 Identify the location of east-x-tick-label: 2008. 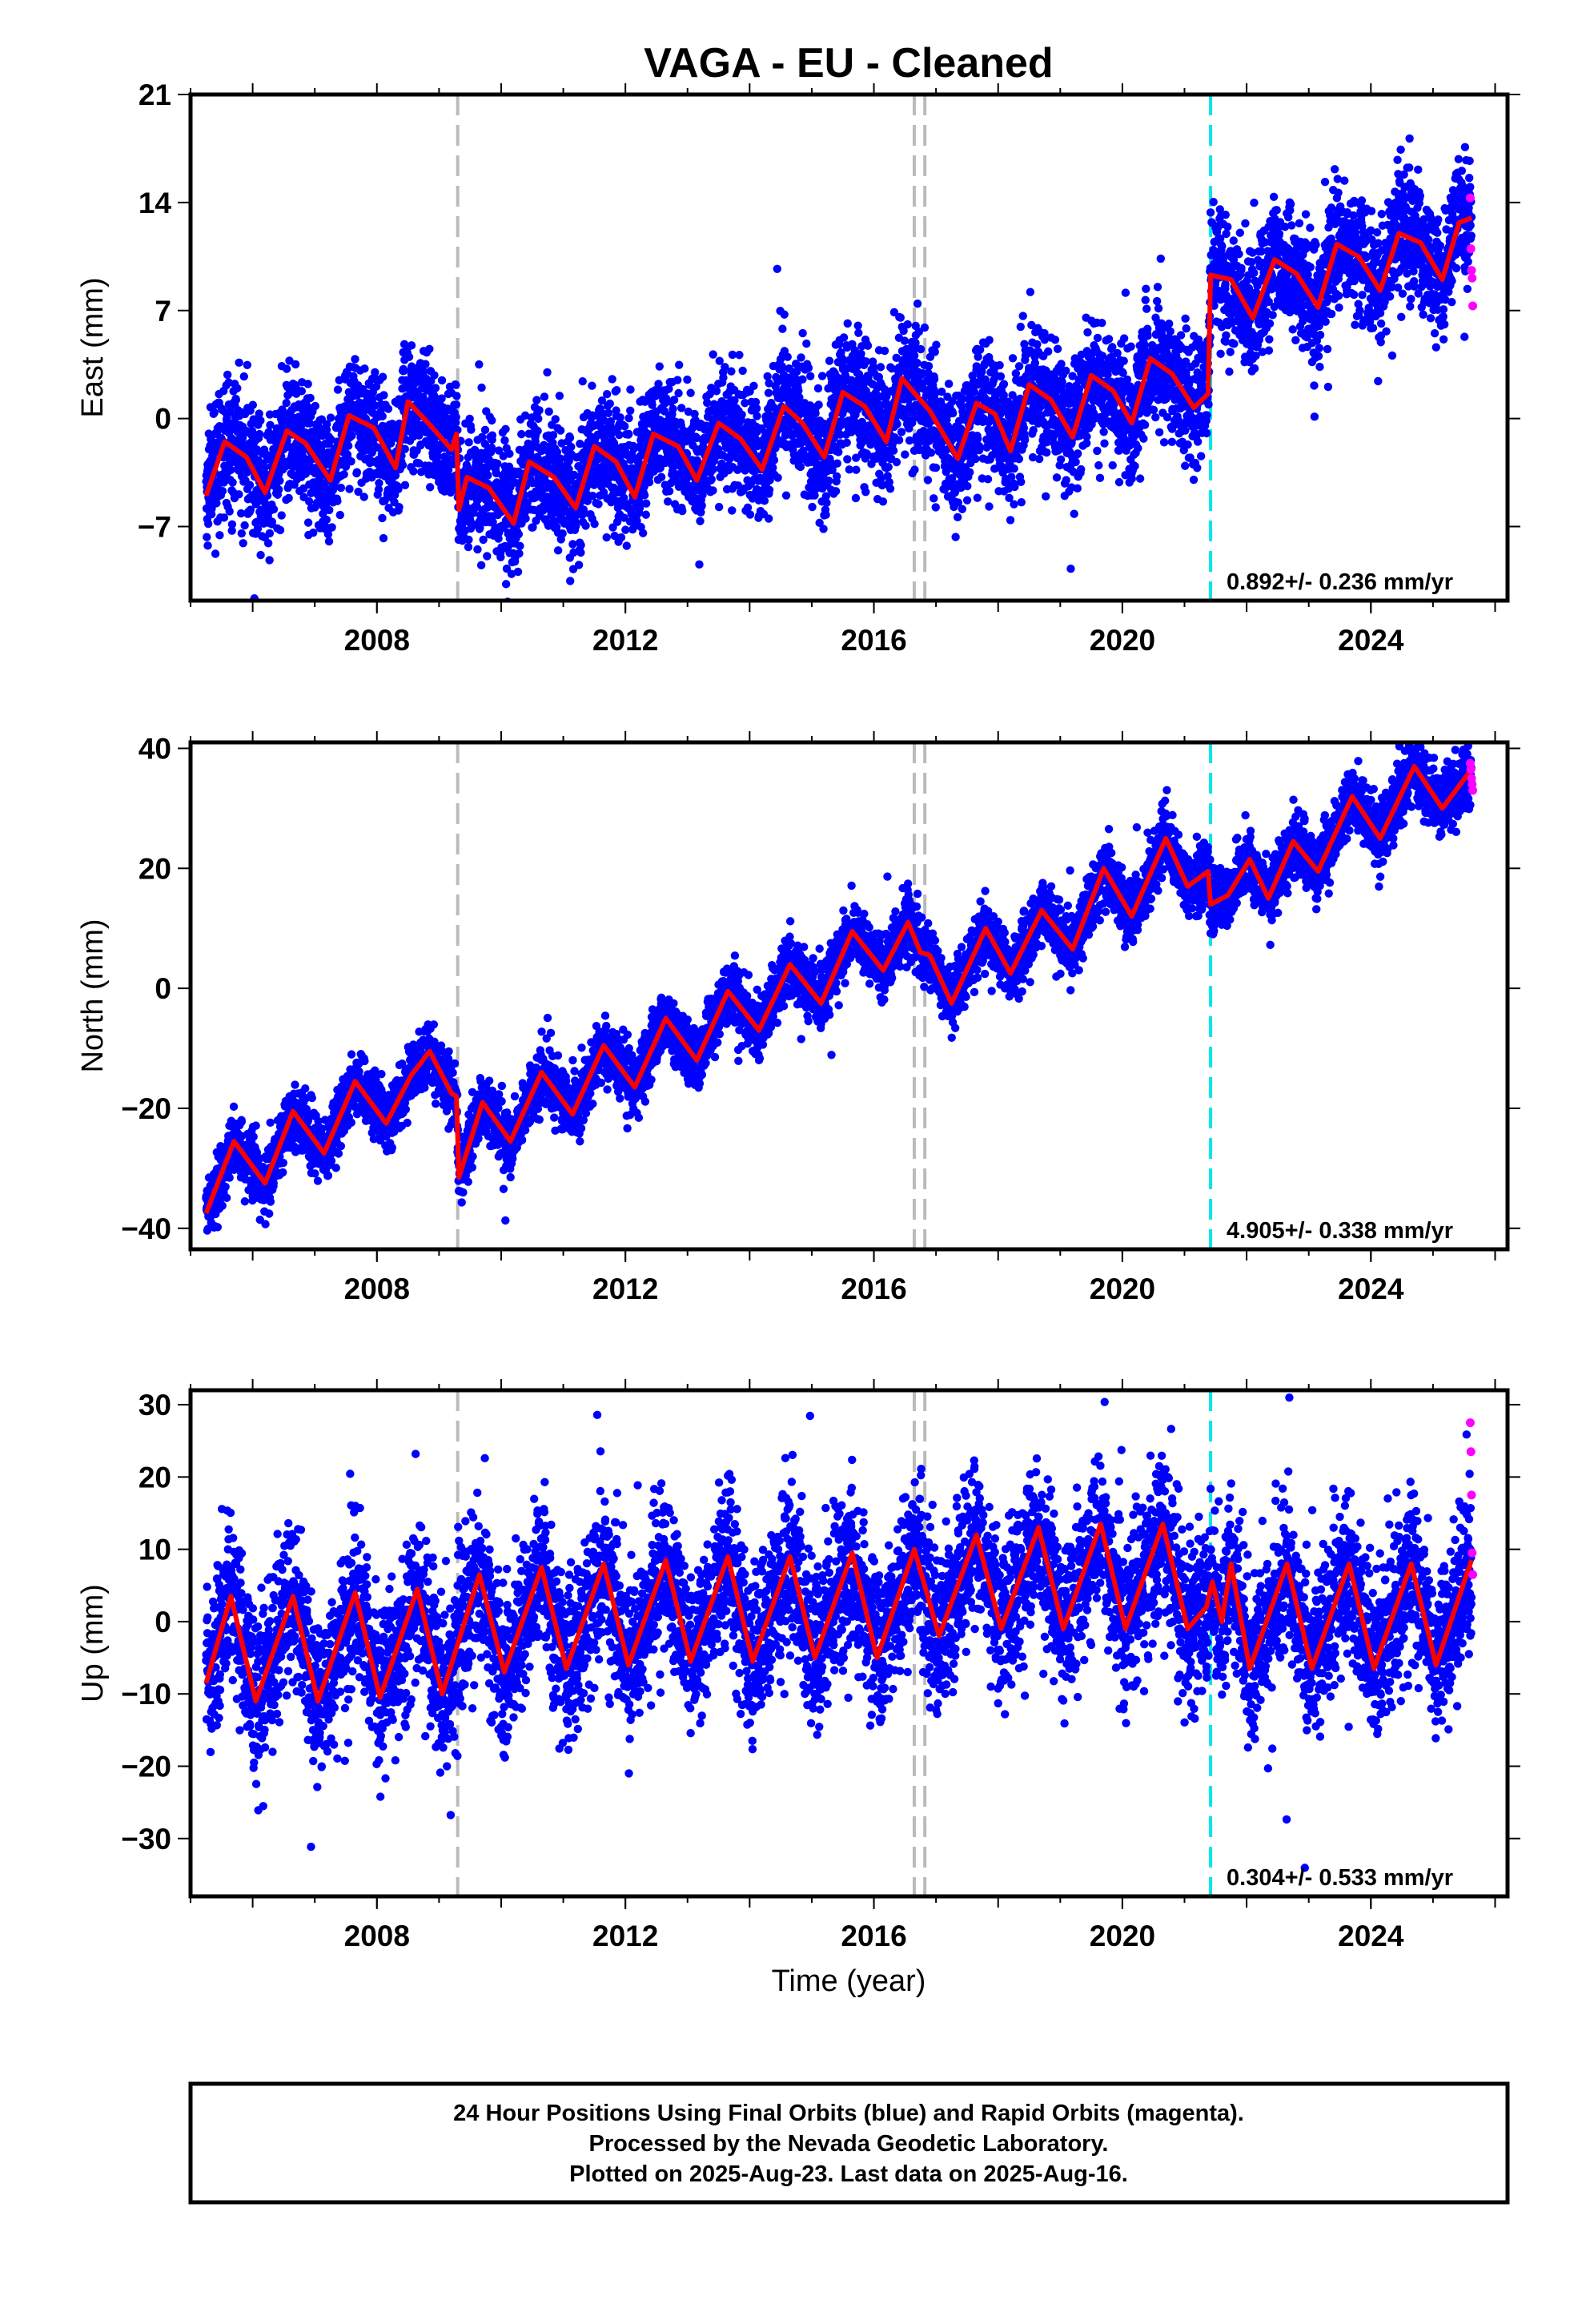
(377, 640).